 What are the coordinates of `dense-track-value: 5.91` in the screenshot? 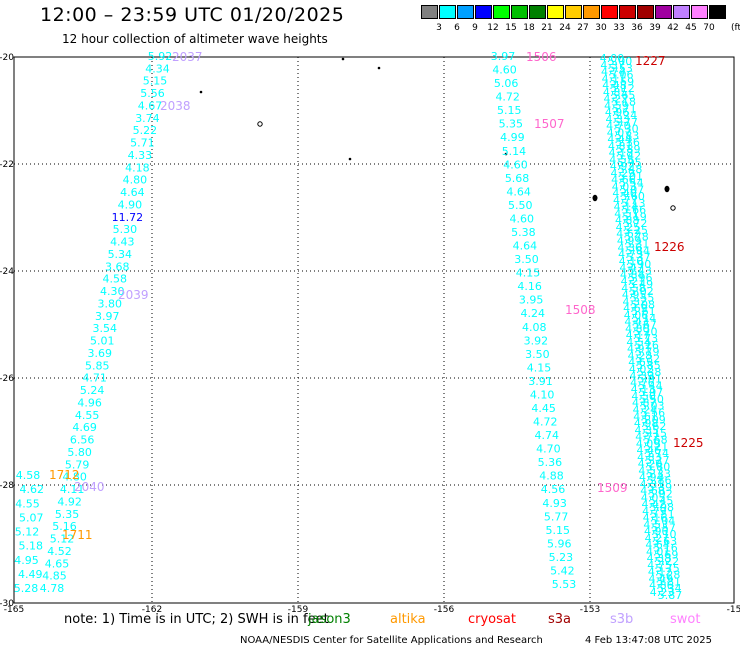 It's located at (649, 379).